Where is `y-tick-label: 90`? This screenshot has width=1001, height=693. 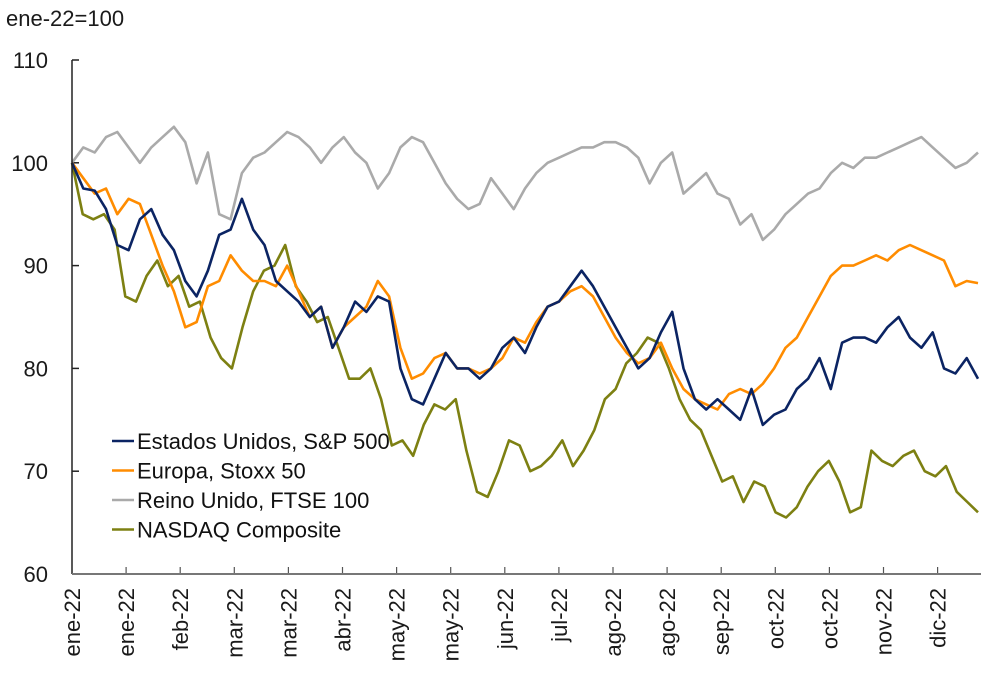 y-tick-label: 90 is located at coordinates (36, 266).